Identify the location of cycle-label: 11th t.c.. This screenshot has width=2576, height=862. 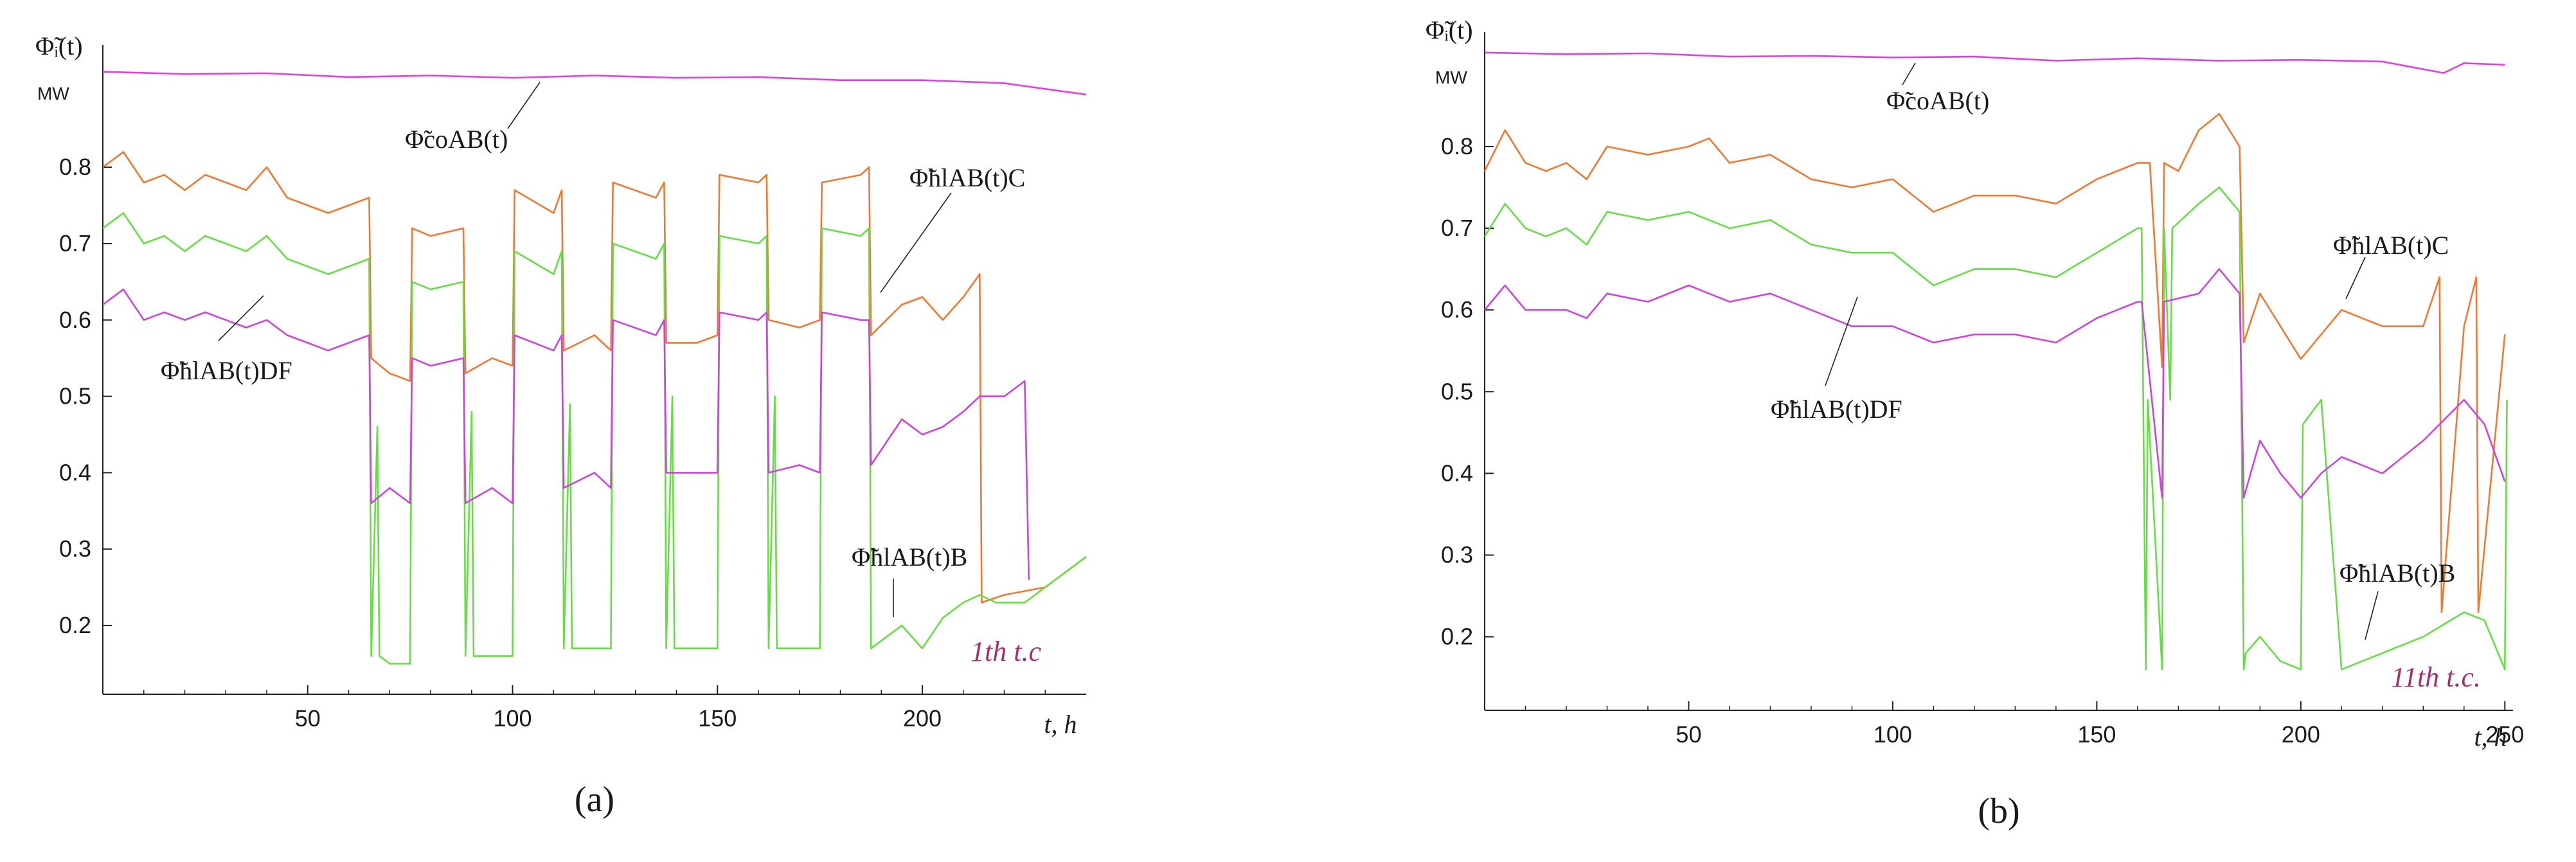
(2436, 677).